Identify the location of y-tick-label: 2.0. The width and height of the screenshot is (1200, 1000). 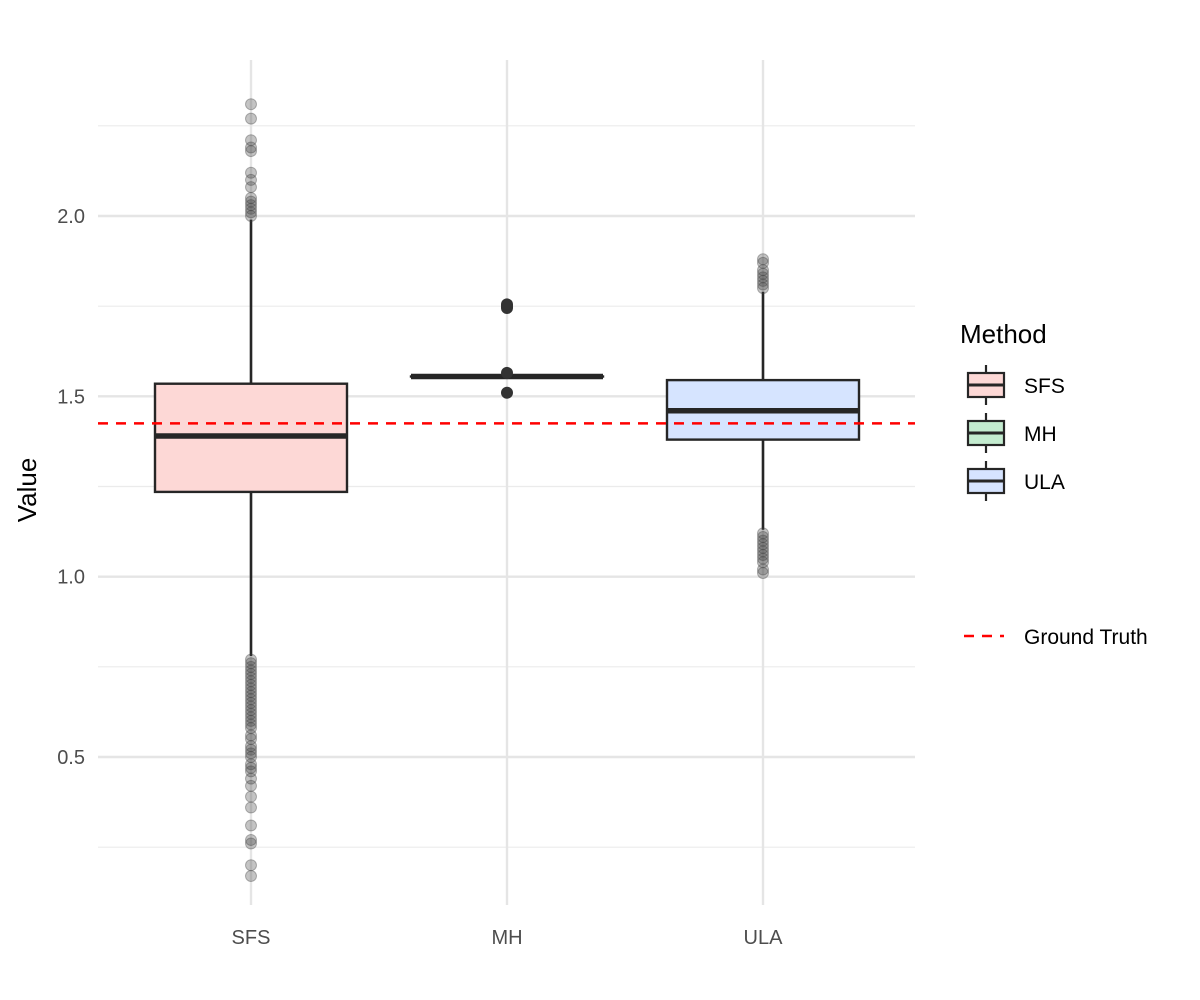
(71, 217).